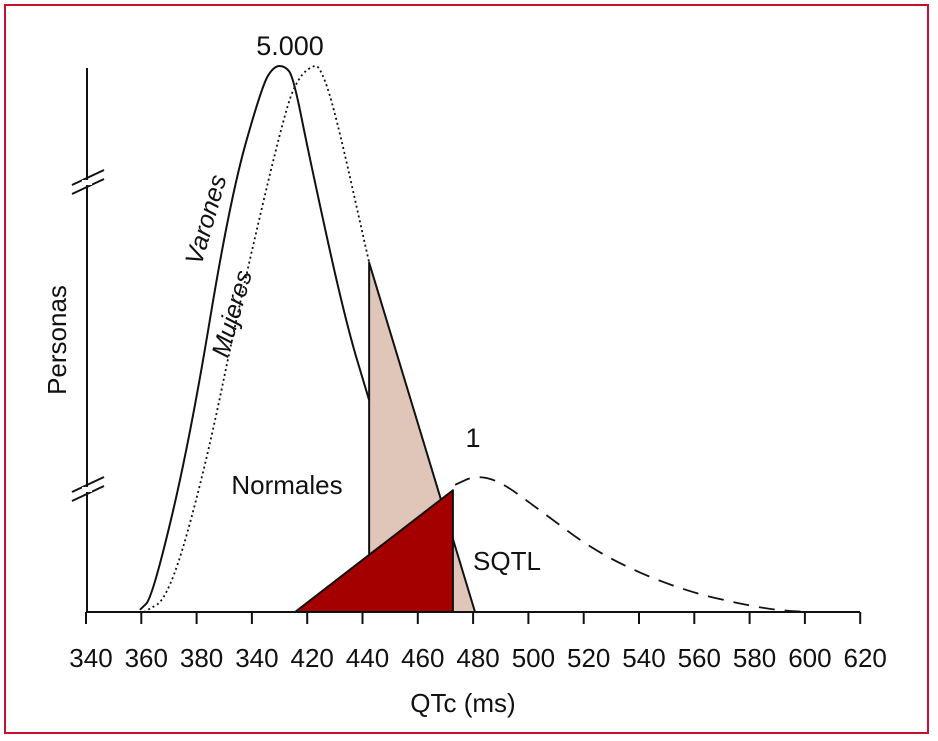 The width and height of the screenshot is (938, 741). What do you see at coordinates (507, 561) in the screenshot?
I see `sqtl-label: SQTL` at bounding box center [507, 561].